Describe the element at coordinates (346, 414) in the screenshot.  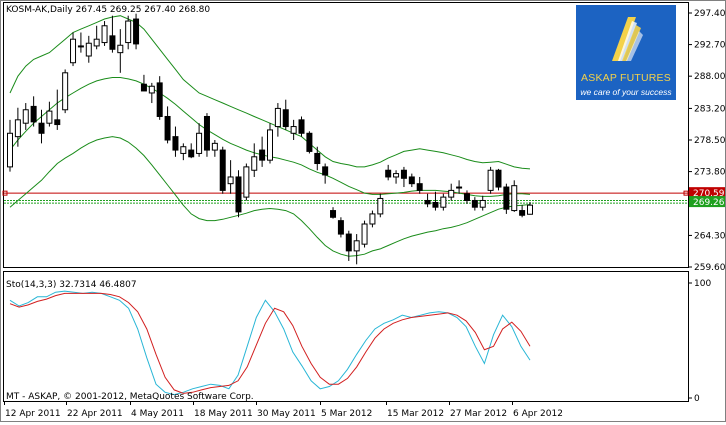
I see `time-tick-label: 5 Mar 2012` at that location.